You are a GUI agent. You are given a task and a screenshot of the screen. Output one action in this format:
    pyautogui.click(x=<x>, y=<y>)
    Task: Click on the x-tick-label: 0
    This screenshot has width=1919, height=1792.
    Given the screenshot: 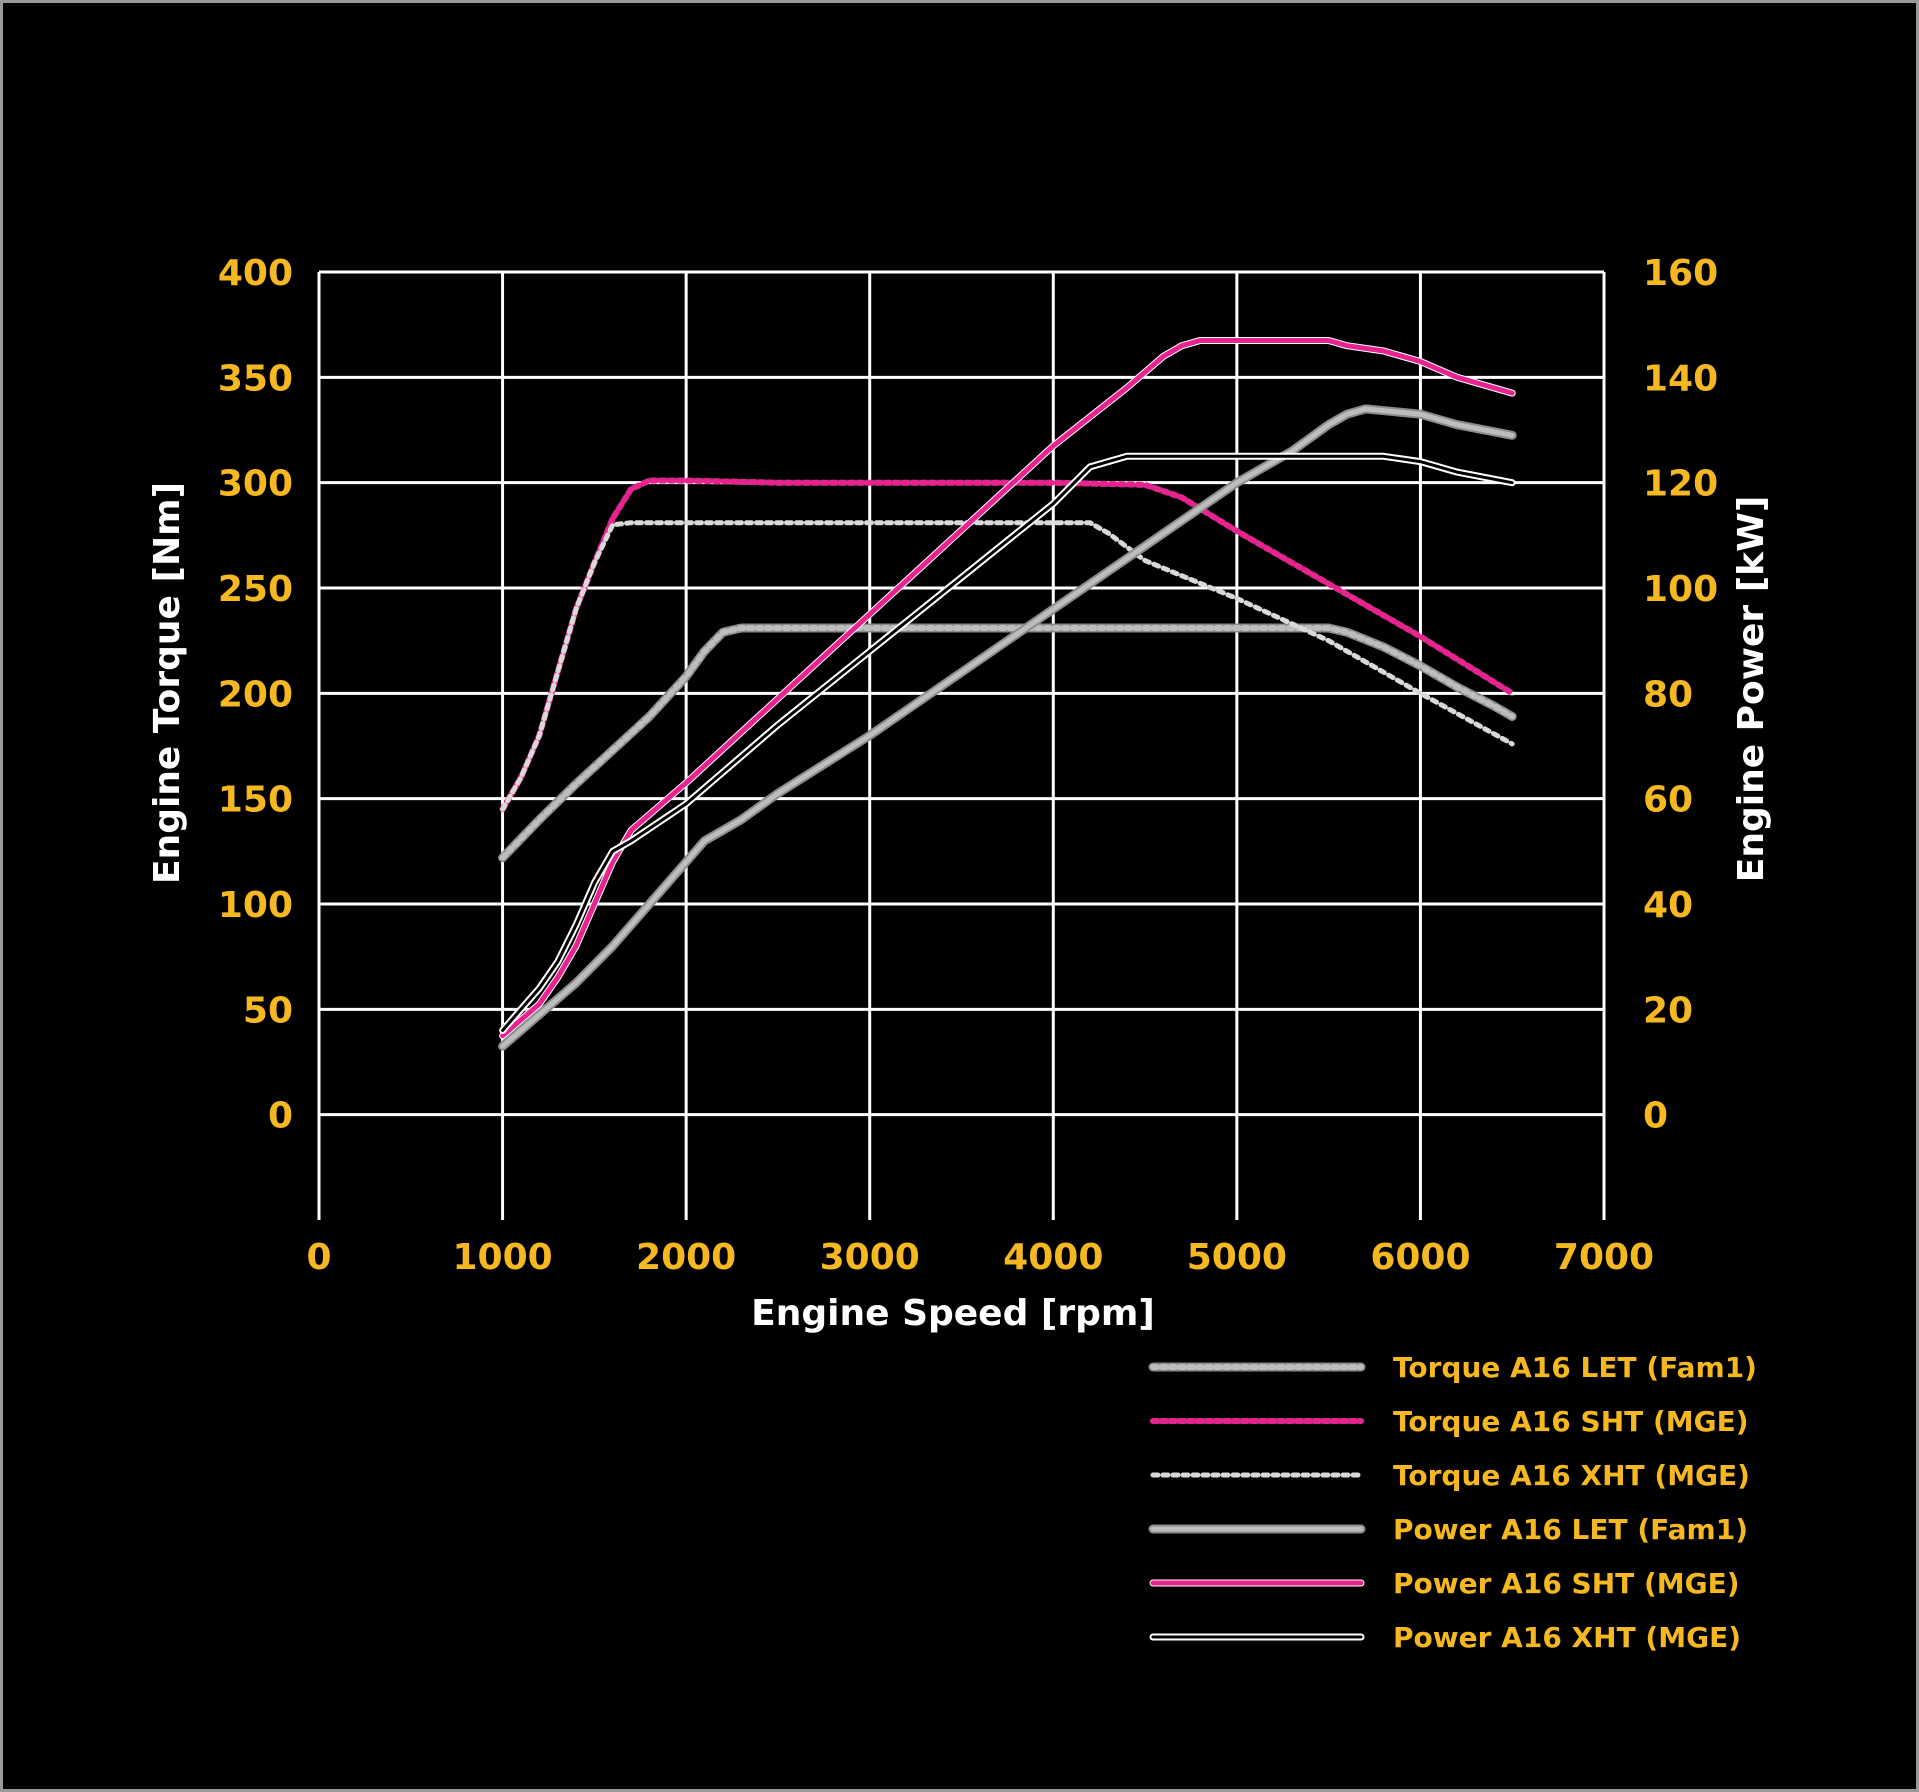 What is the action you would take?
    pyautogui.click(x=318, y=1257)
    